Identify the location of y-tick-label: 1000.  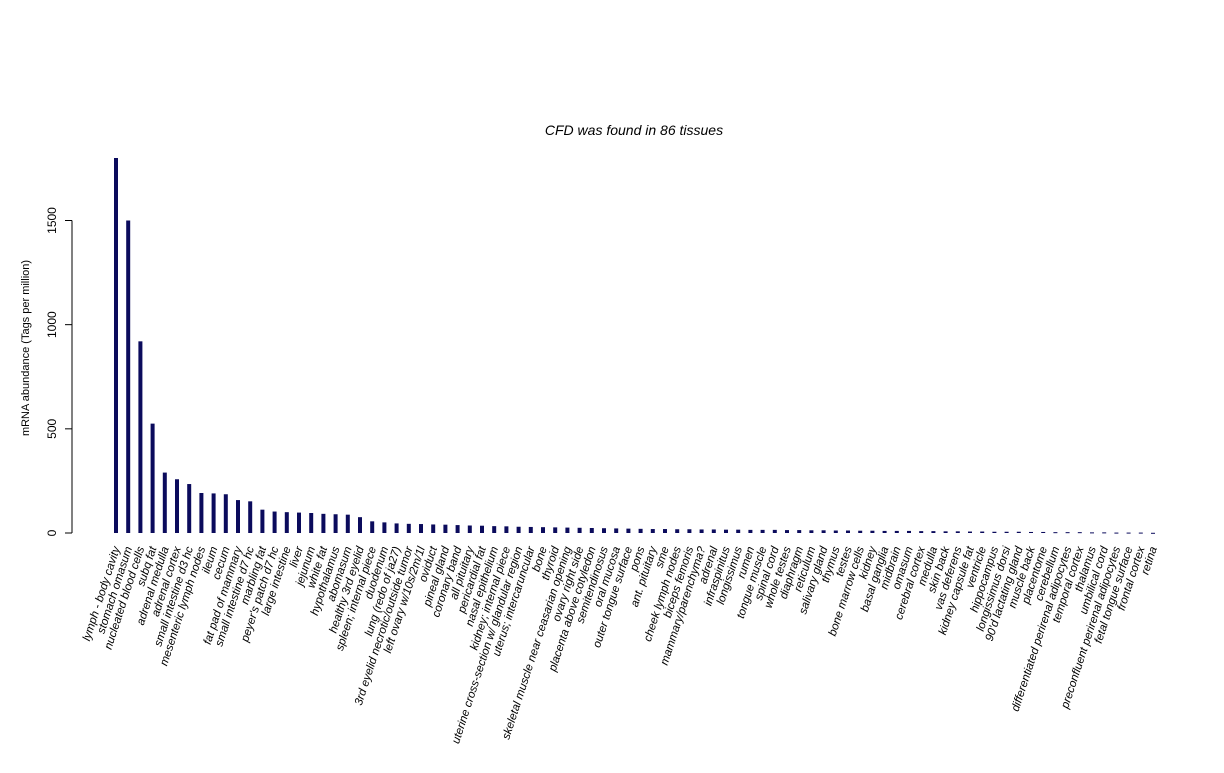
(52, 324).